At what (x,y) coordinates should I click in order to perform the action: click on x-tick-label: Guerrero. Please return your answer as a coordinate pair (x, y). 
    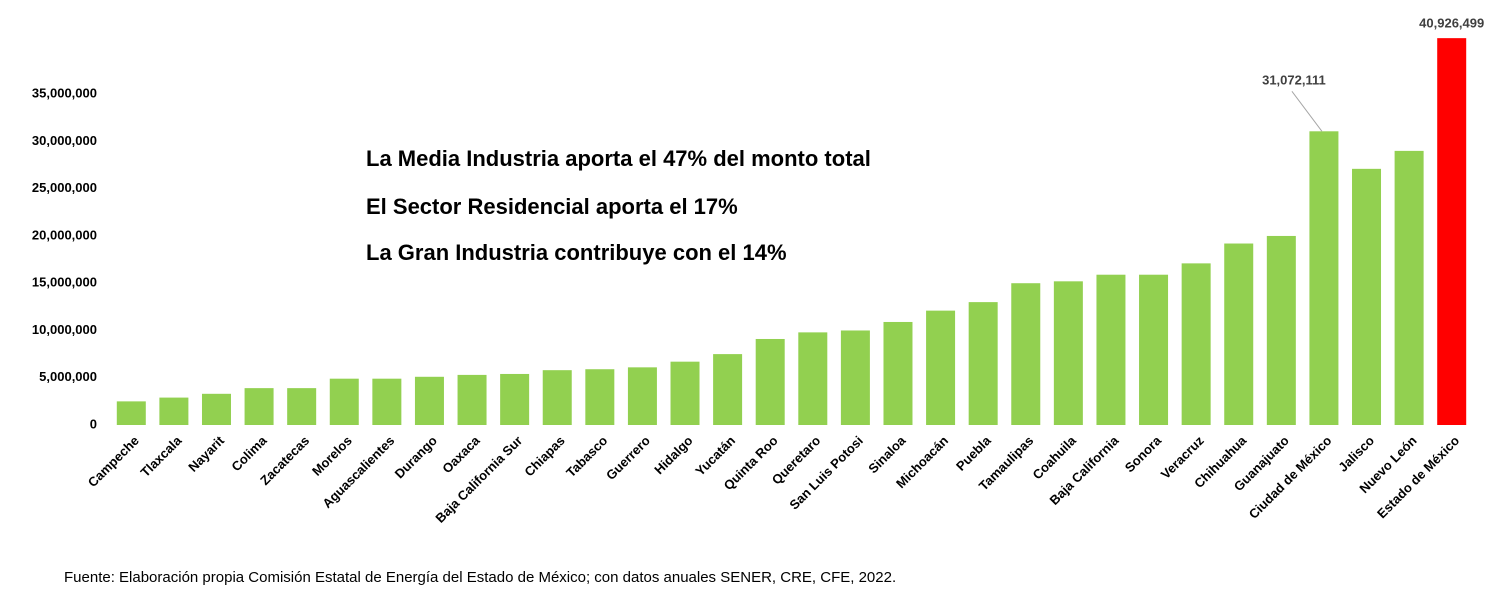
    Looking at the image, I should click on (628, 458).